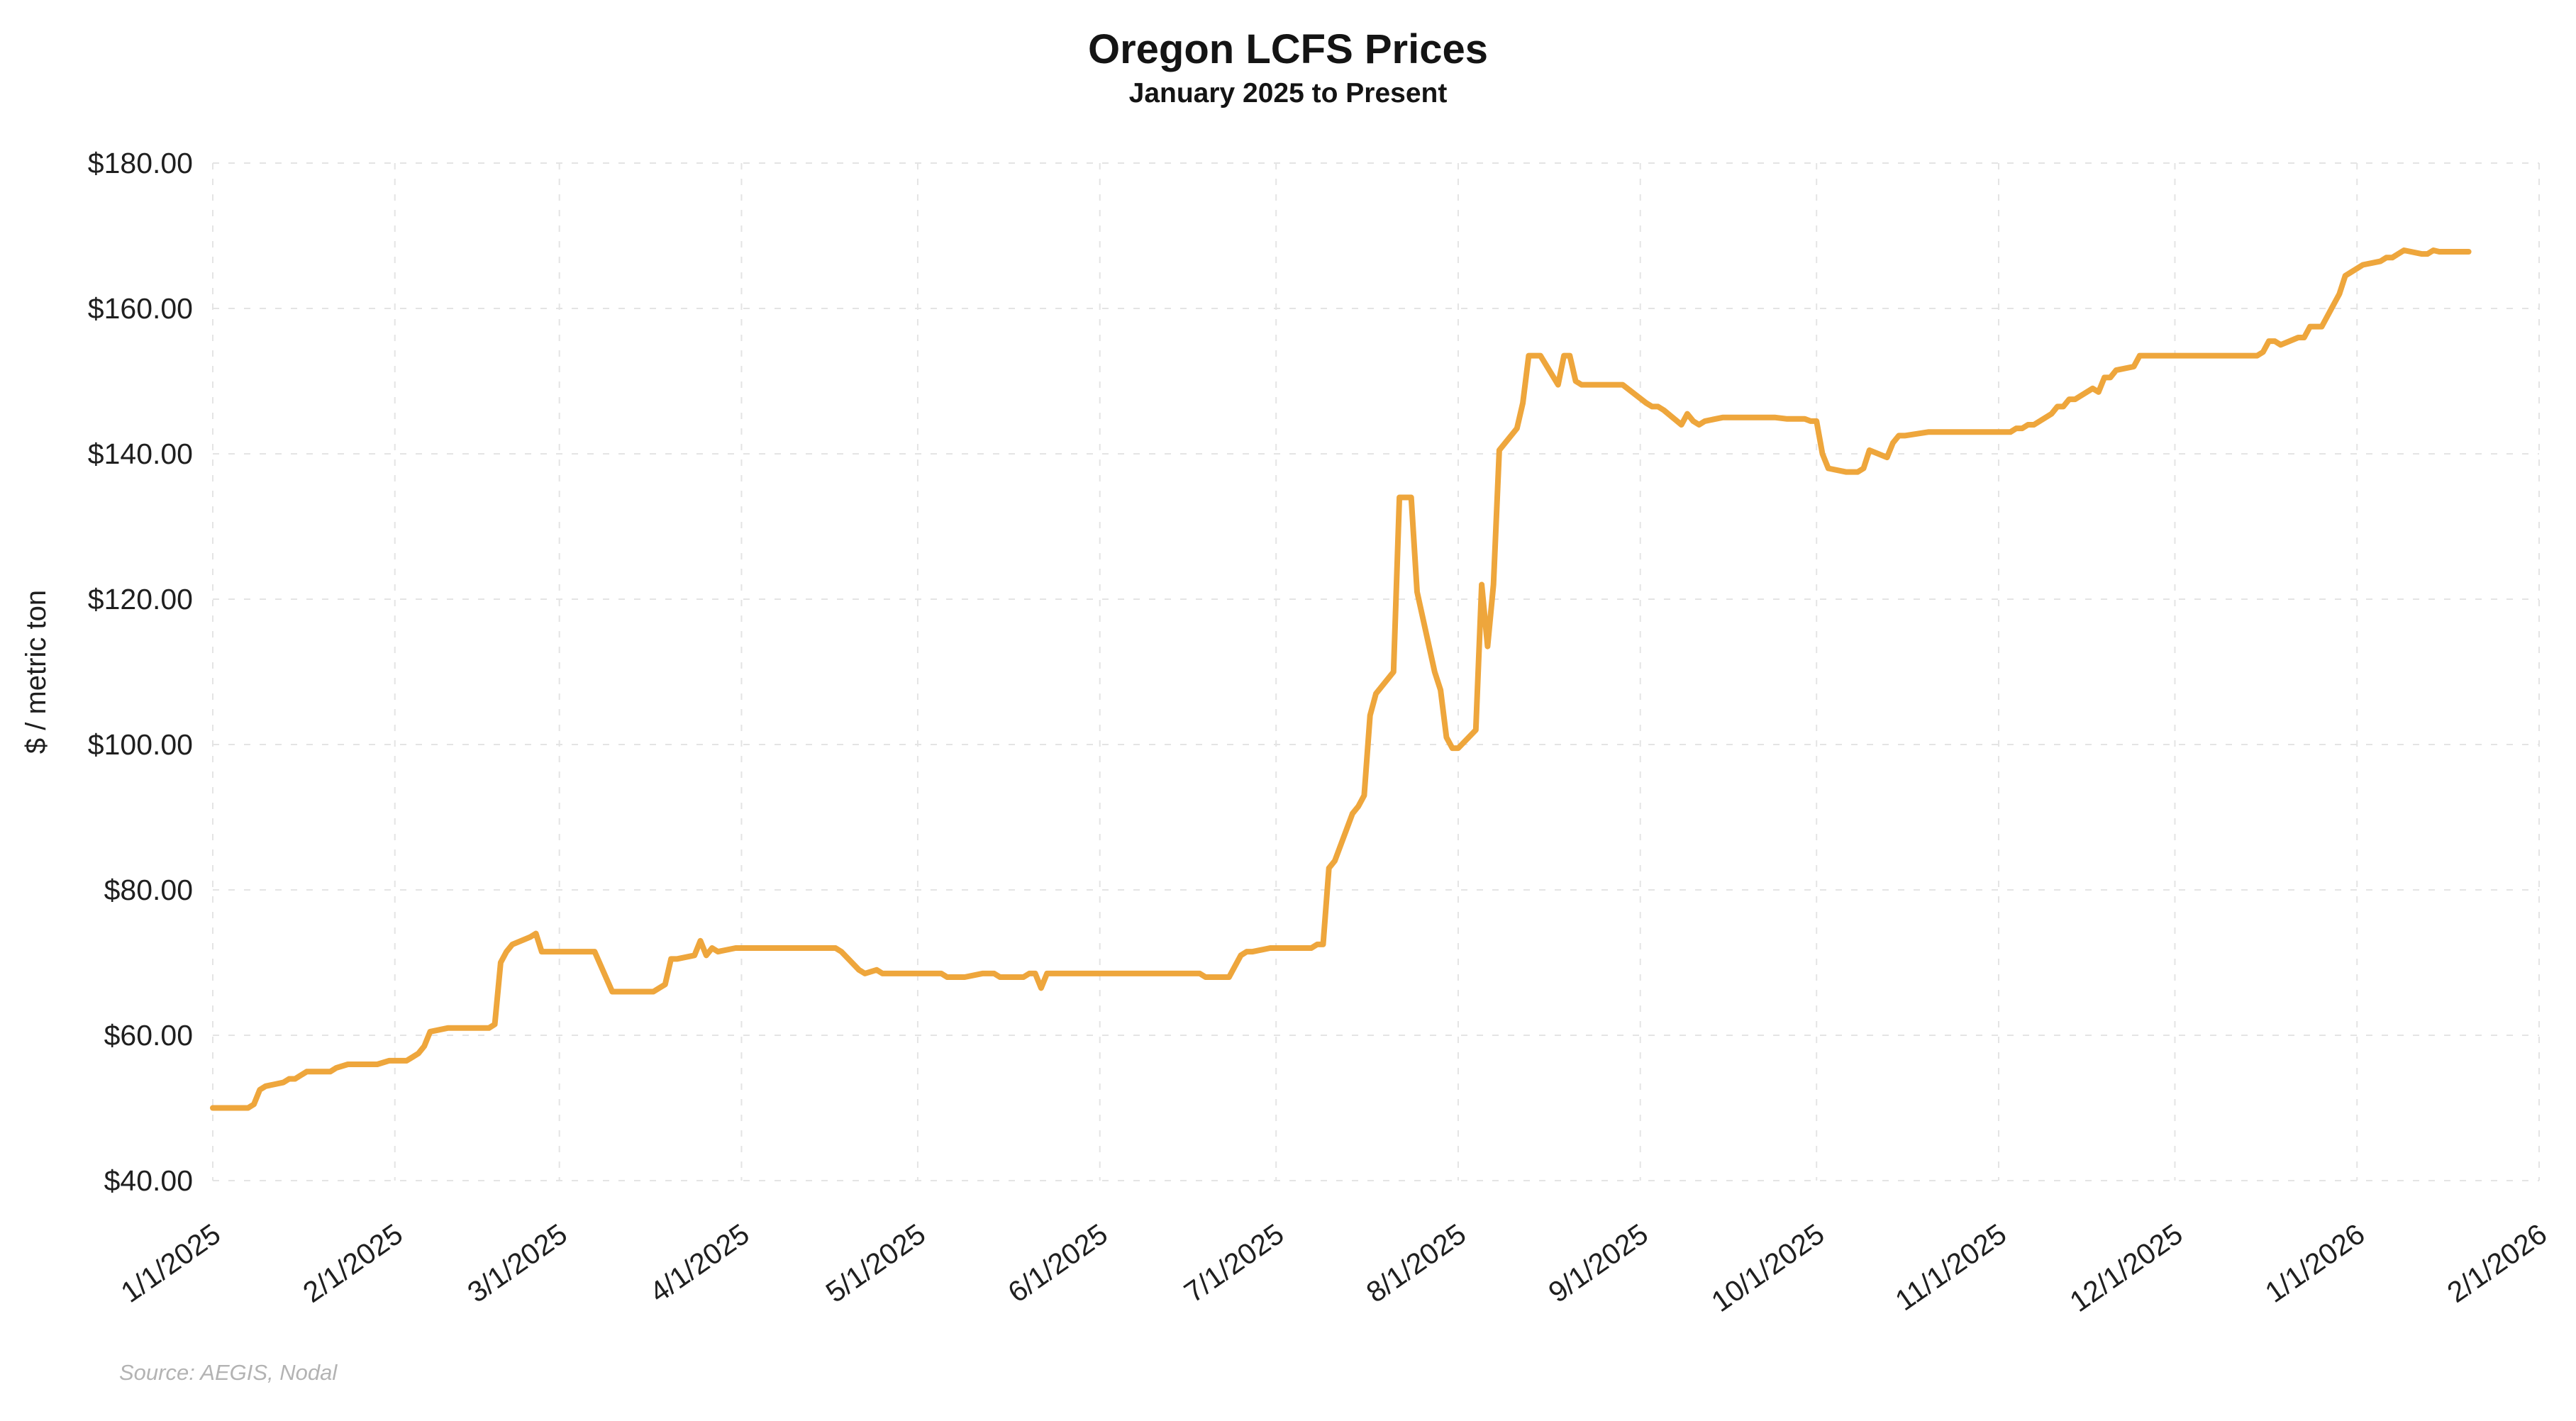  Describe the element at coordinates (140, 599) in the screenshot. I see `y-tick-label: $120.00` at that location.